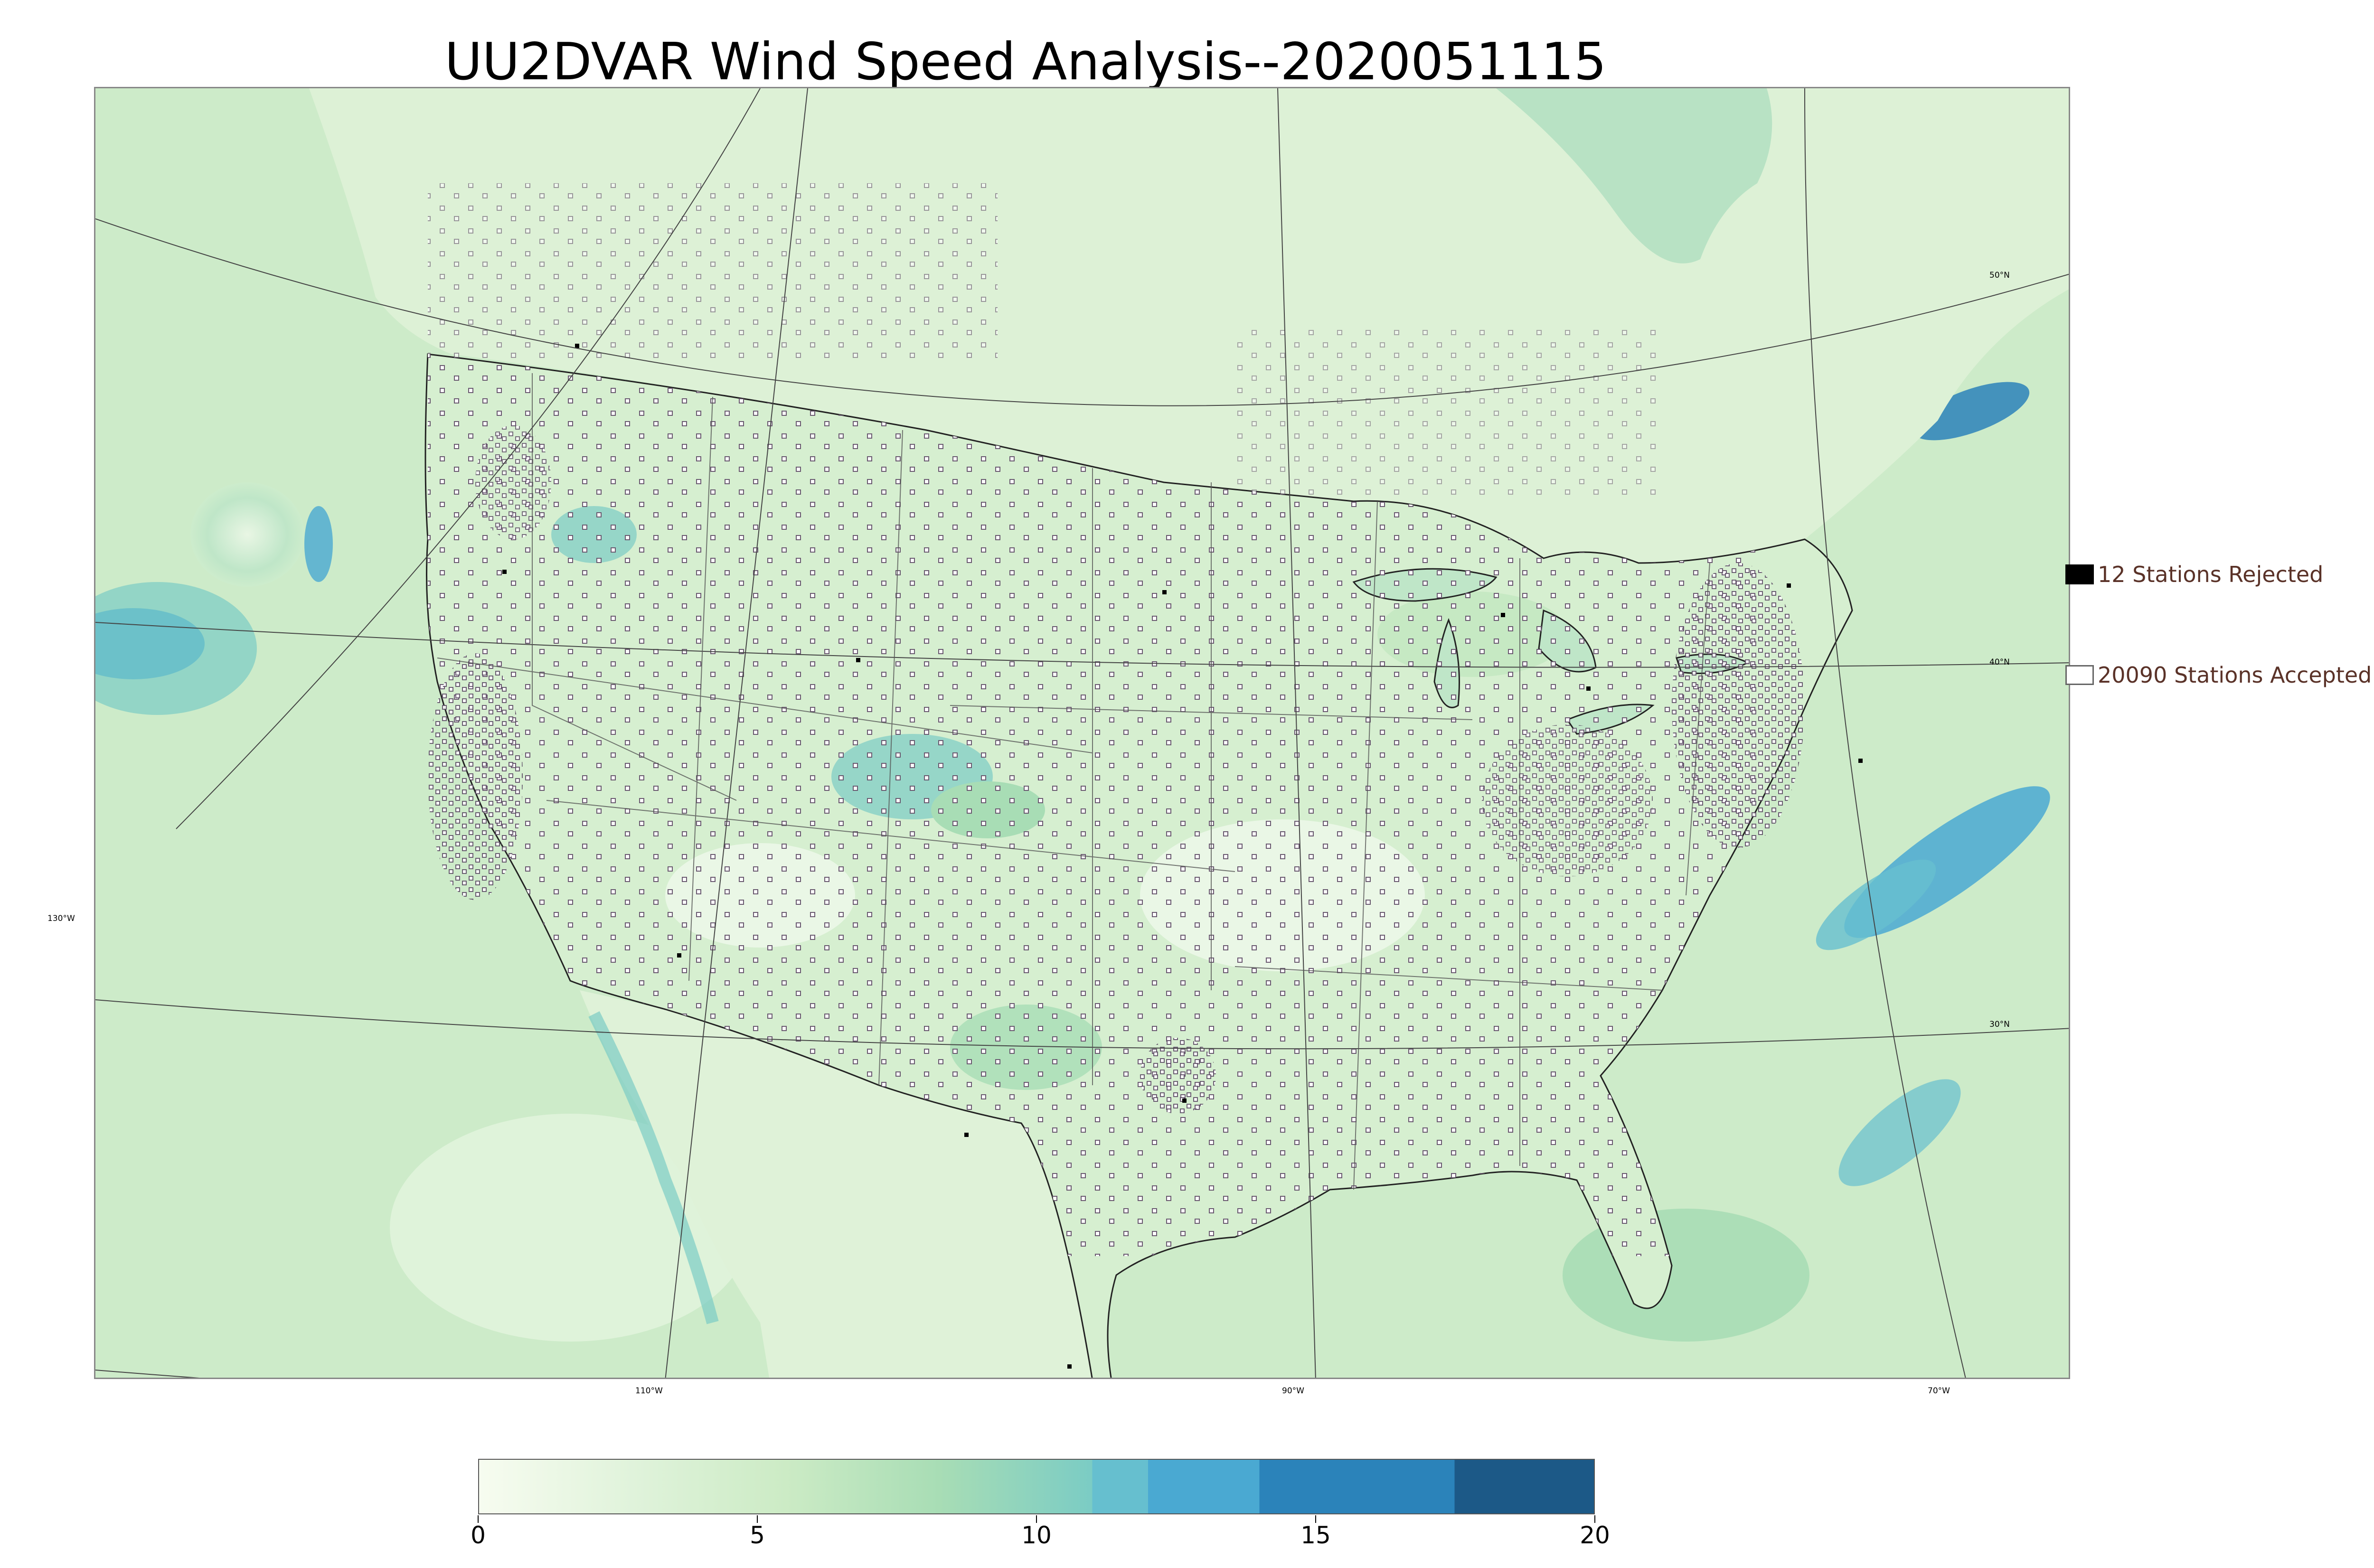  Describe the element at coordinates (1082, 1024) in the screenshot. I see `lat-30N` at that location.